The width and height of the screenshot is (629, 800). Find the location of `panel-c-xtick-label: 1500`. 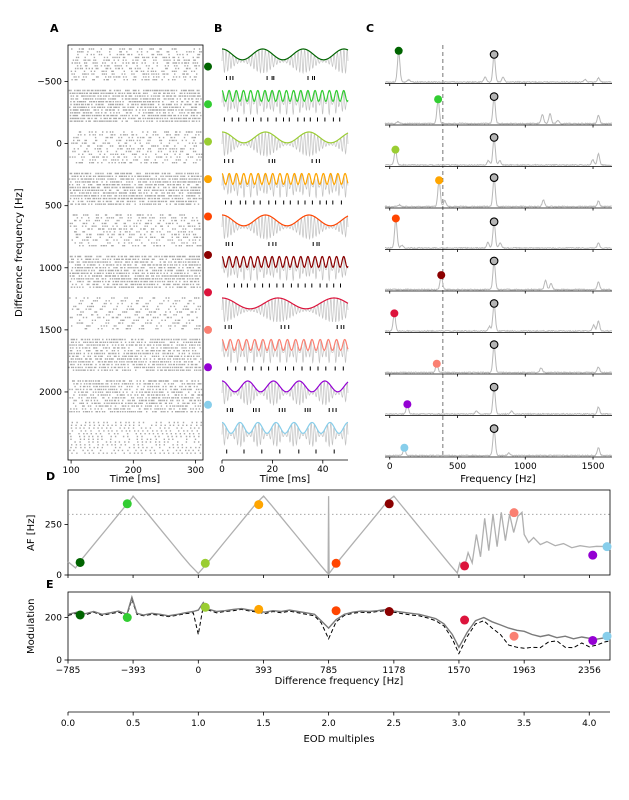

panel-c-xtick-label: 1500 is located at coordinates (593, 467).